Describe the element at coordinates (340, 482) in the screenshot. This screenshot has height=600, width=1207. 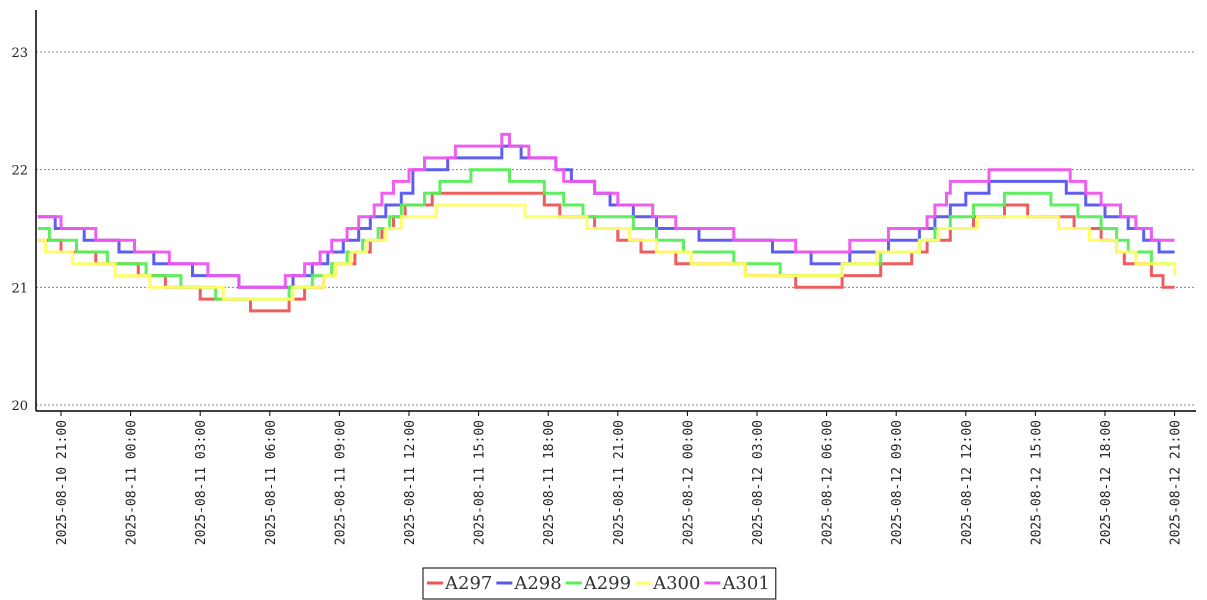
I see `x-tick-label: 2025-08-11 09:00` at that location.